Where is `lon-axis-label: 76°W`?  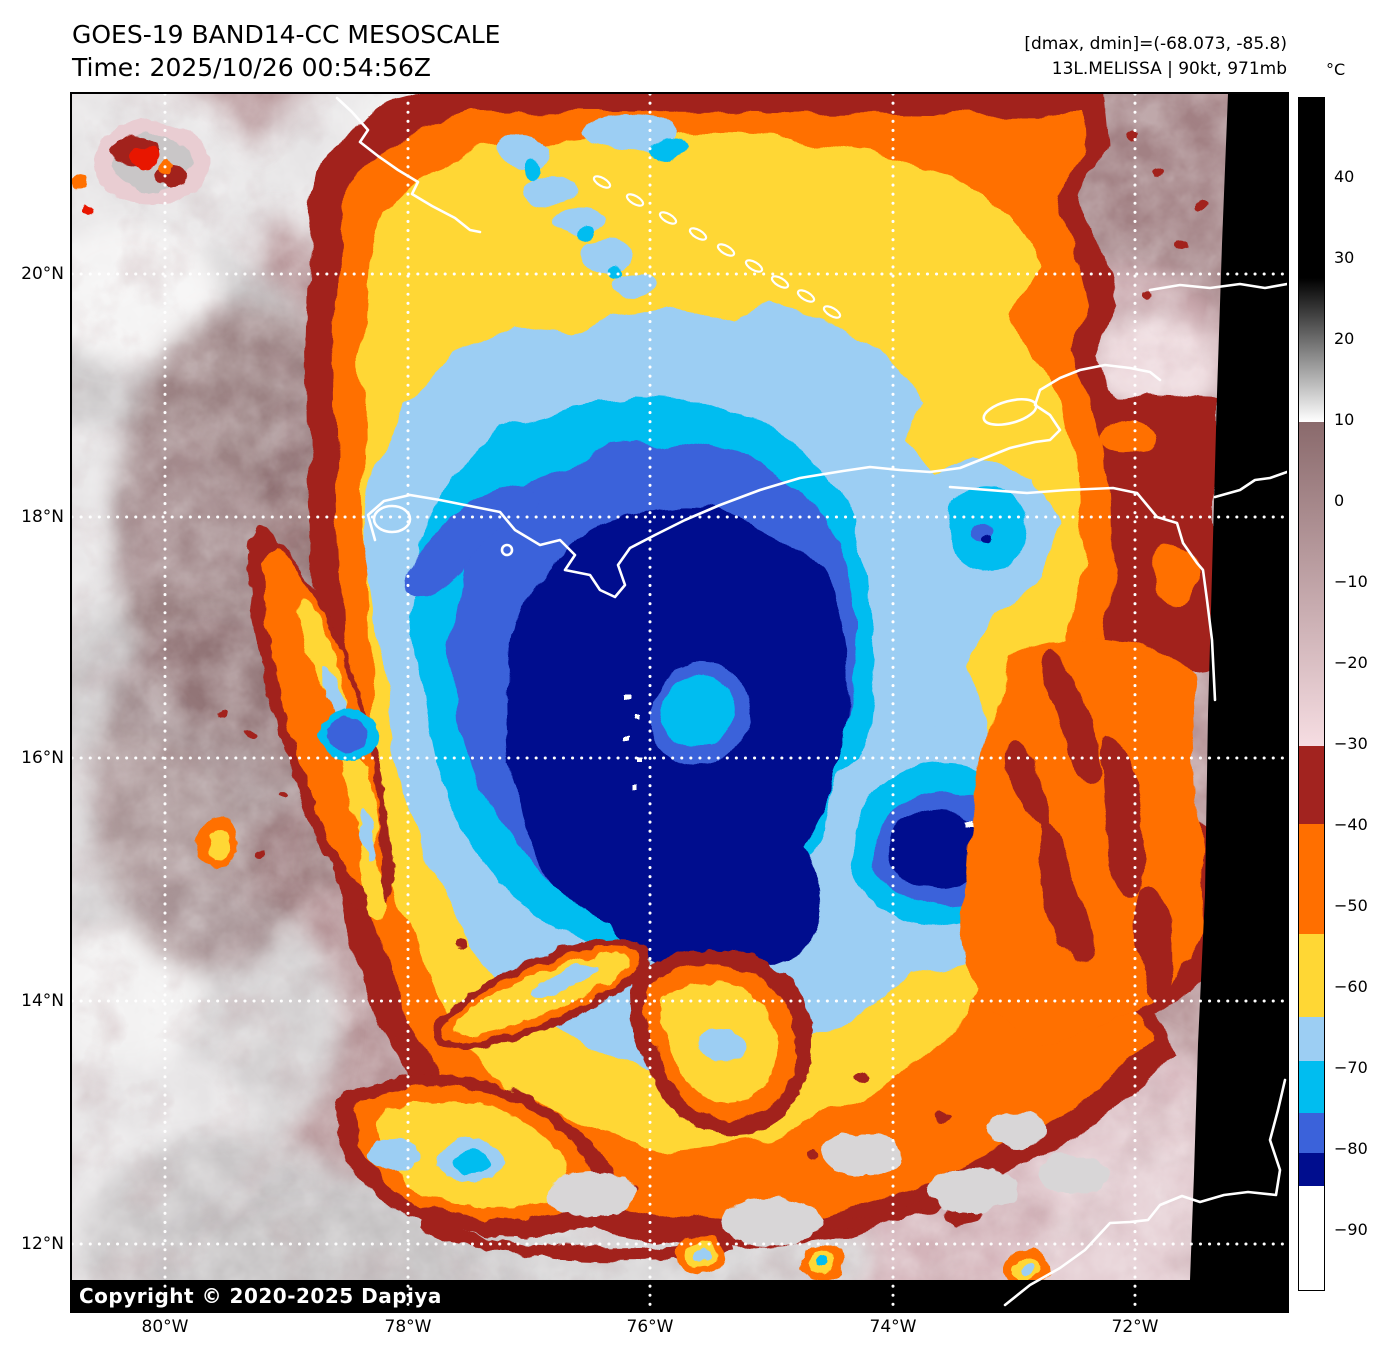
lon-axis-label: 76°W is located at coordinates (650, 1327).